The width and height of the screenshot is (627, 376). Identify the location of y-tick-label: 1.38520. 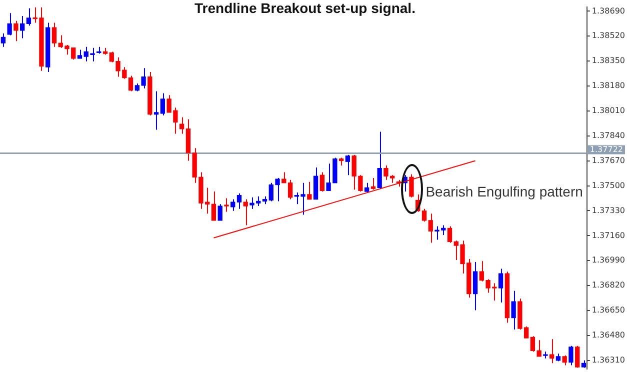
(609, 35).